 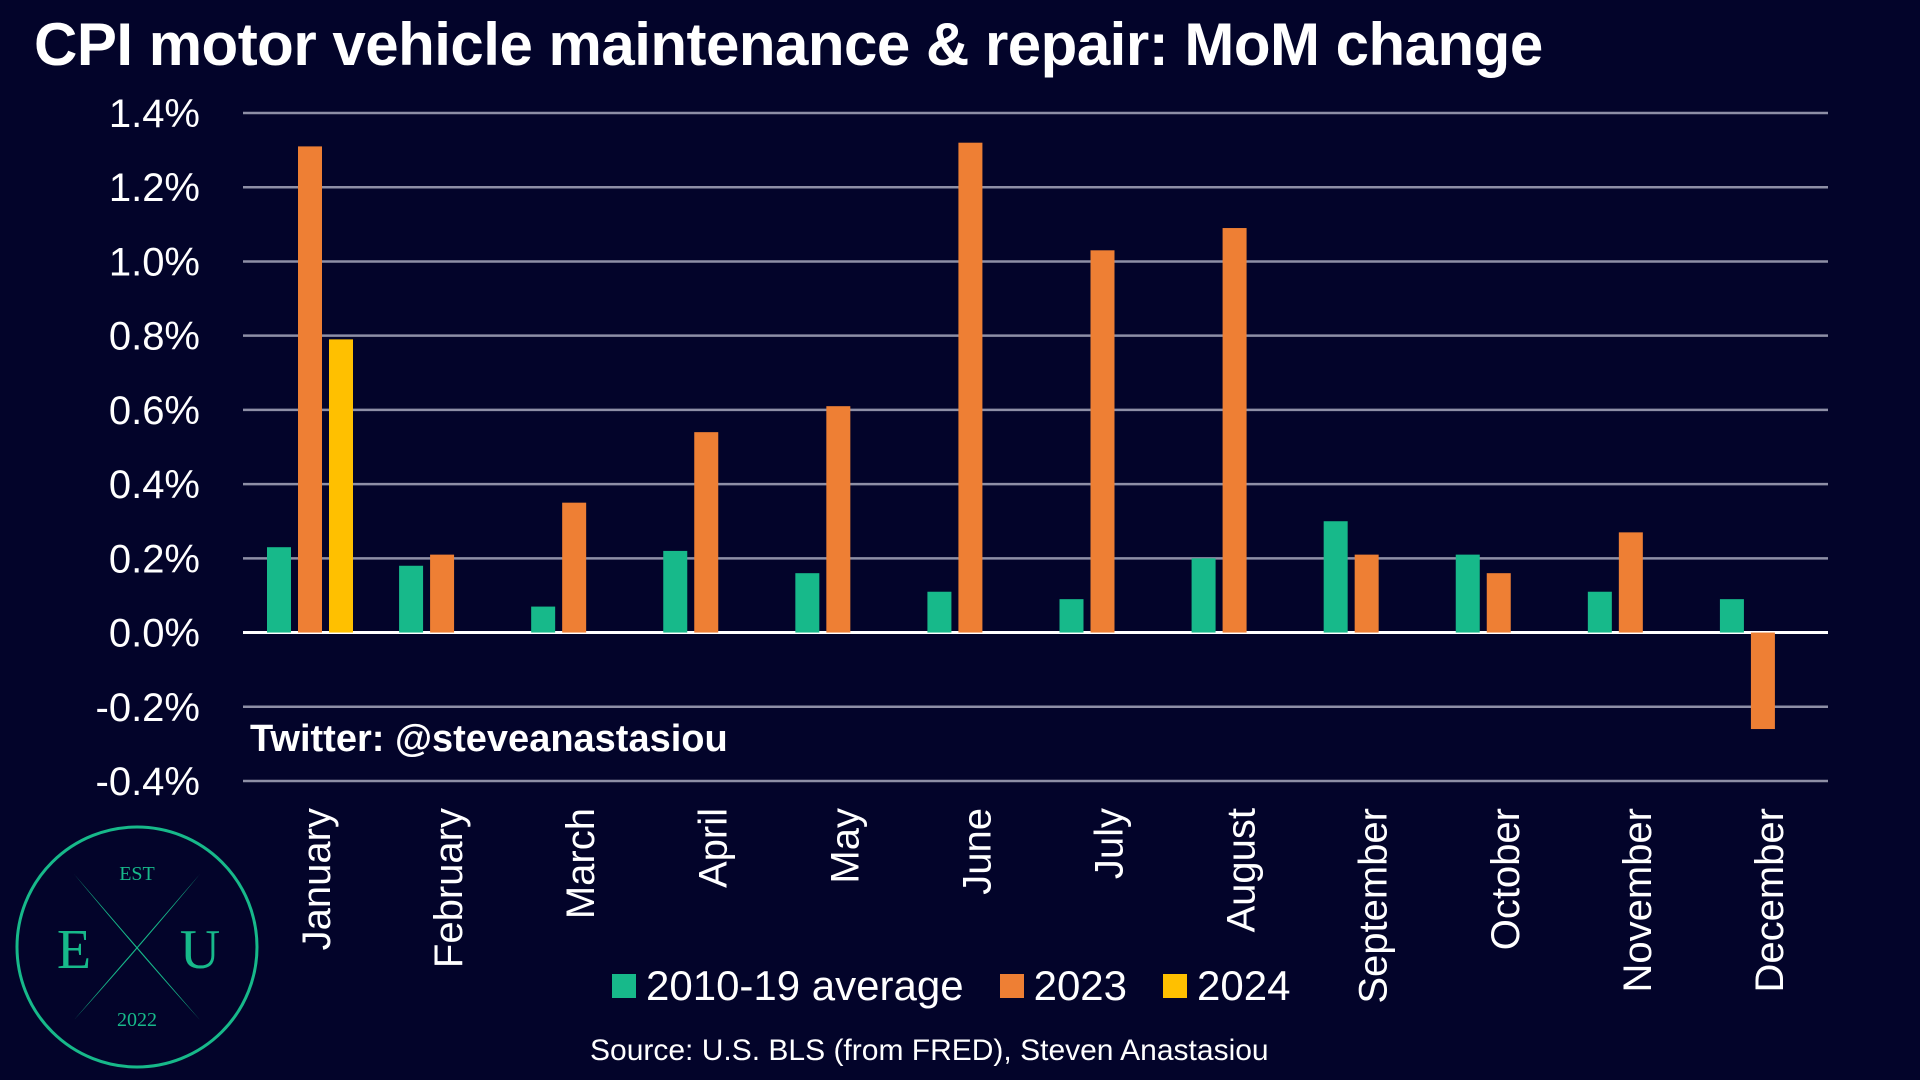 What do you see at coordinates (279, 590) in the screenshot?
I see `bar-2010-19-average-january` at bounding box center [279, 590].